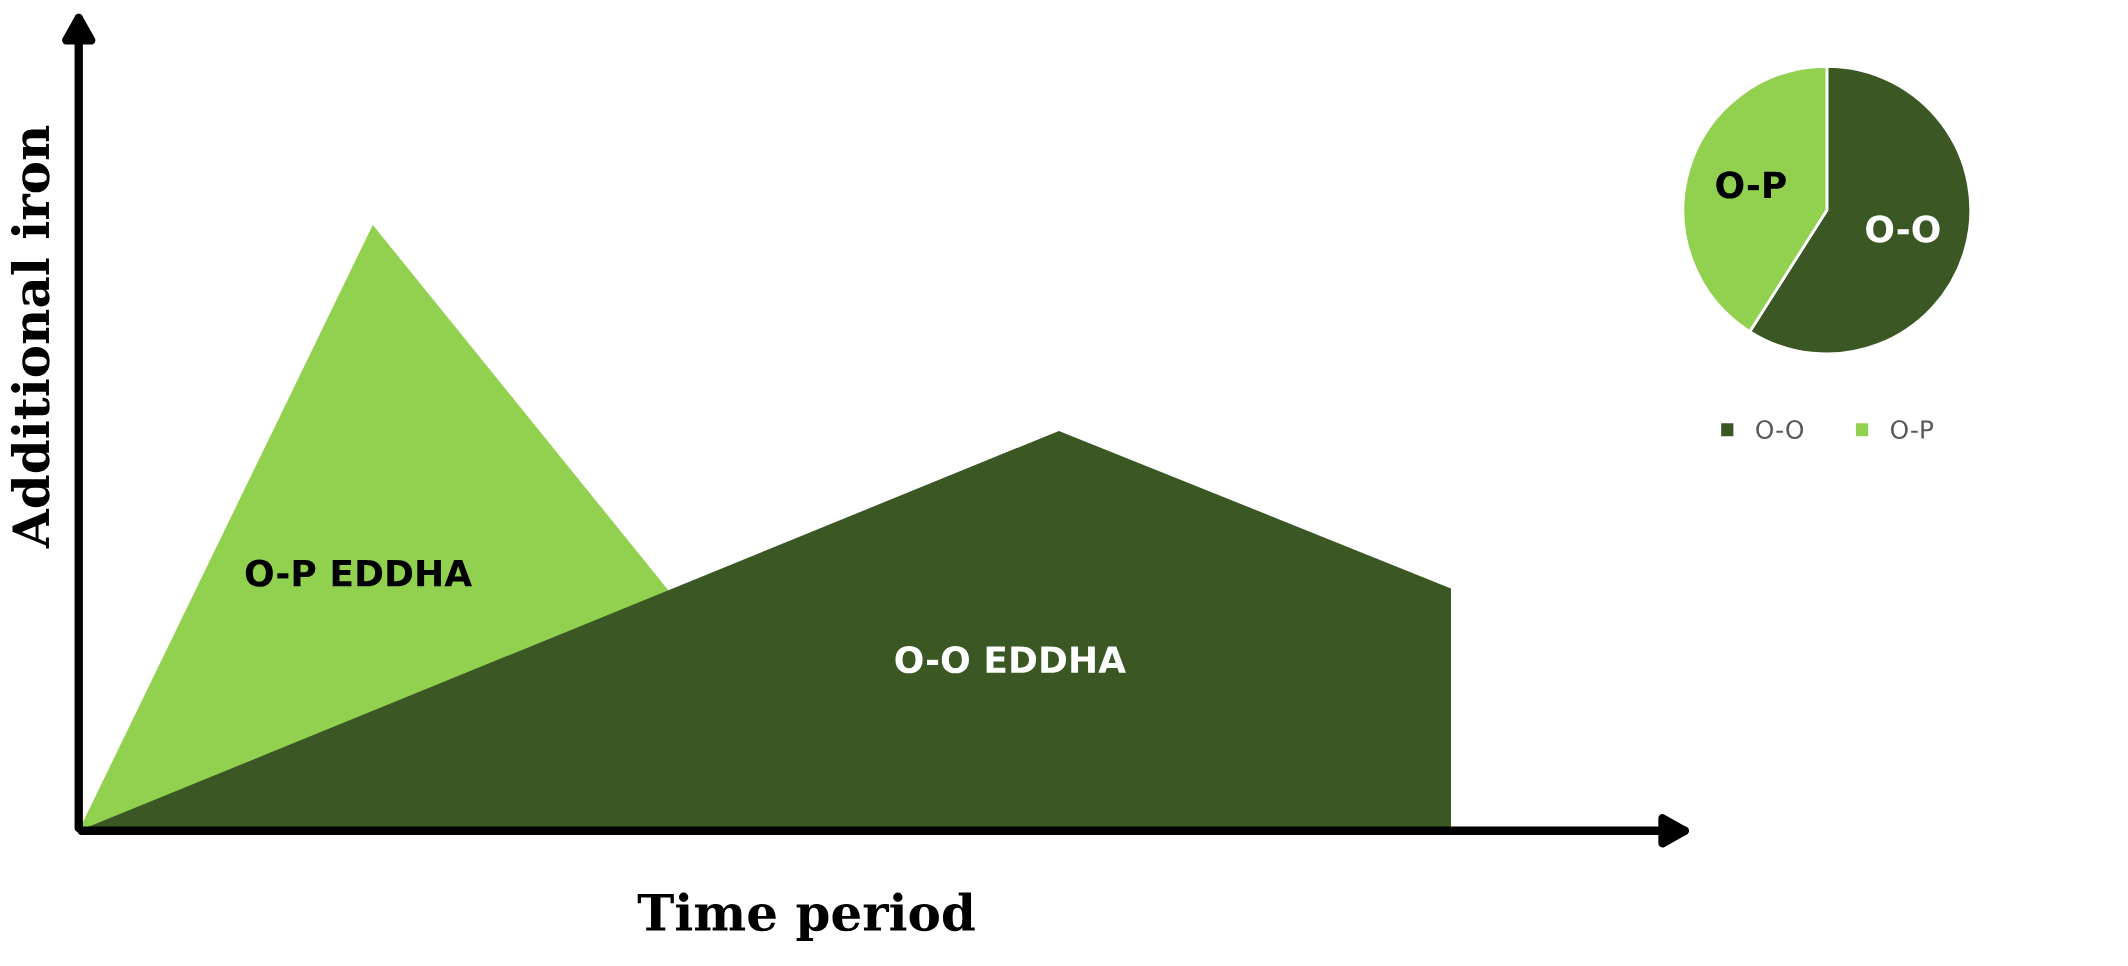 The width and height of the screenshot is (2128, 966). Describe the element at coordinates (30, 337) in the screenshot. I see `y-axis-title: Additional iron` at that location.